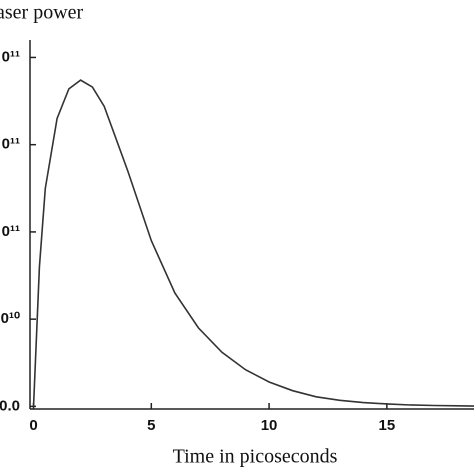 The image size is (474, 474). Describe the element at coordinates (387, 425) in the screenshot. I see `x-tick-label: 15` at that location.